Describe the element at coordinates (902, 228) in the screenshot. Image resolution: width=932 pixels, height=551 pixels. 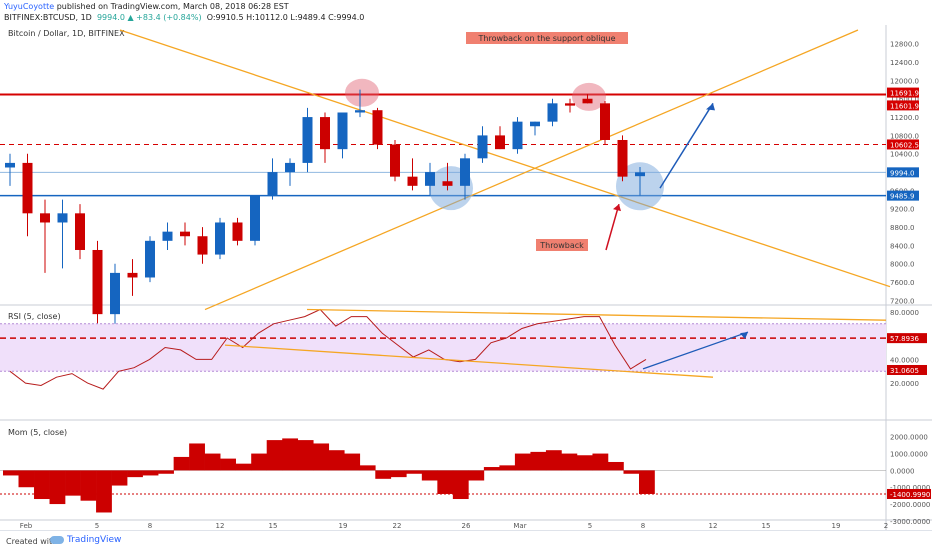
I see `price-axis-tick: 8800.0` at that location.